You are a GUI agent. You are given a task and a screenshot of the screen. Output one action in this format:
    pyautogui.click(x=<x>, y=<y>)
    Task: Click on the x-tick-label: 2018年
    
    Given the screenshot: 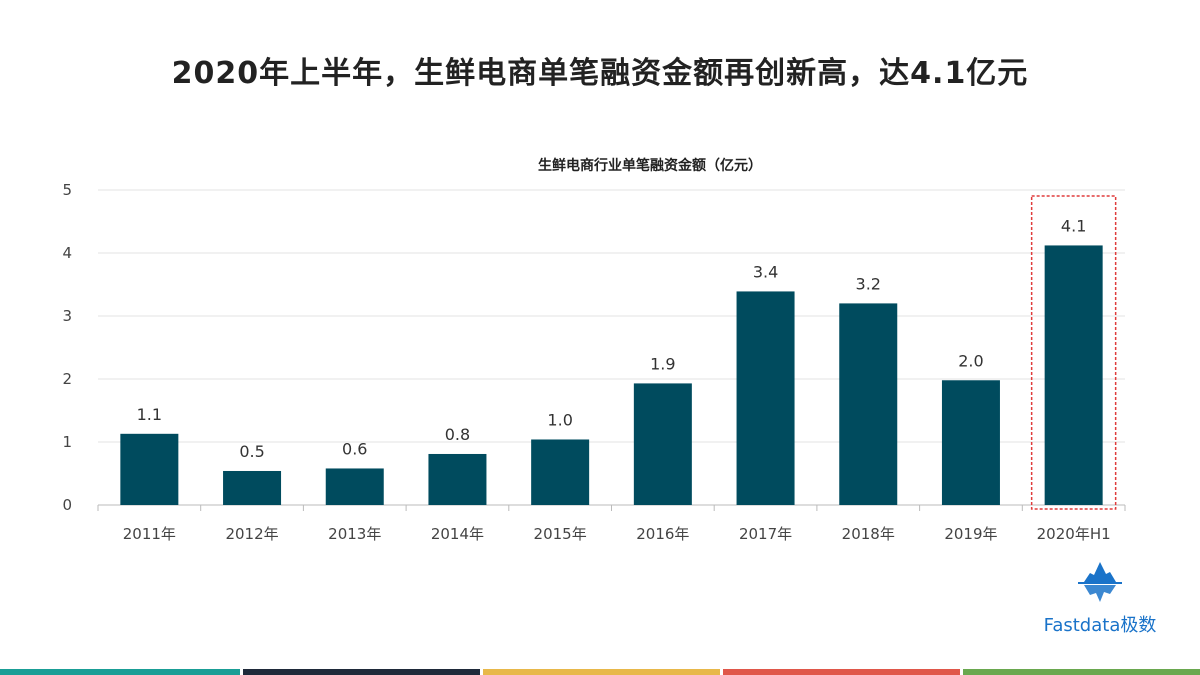 What is the action you would take?
    pyautogui.click(x=868, y=534)
    